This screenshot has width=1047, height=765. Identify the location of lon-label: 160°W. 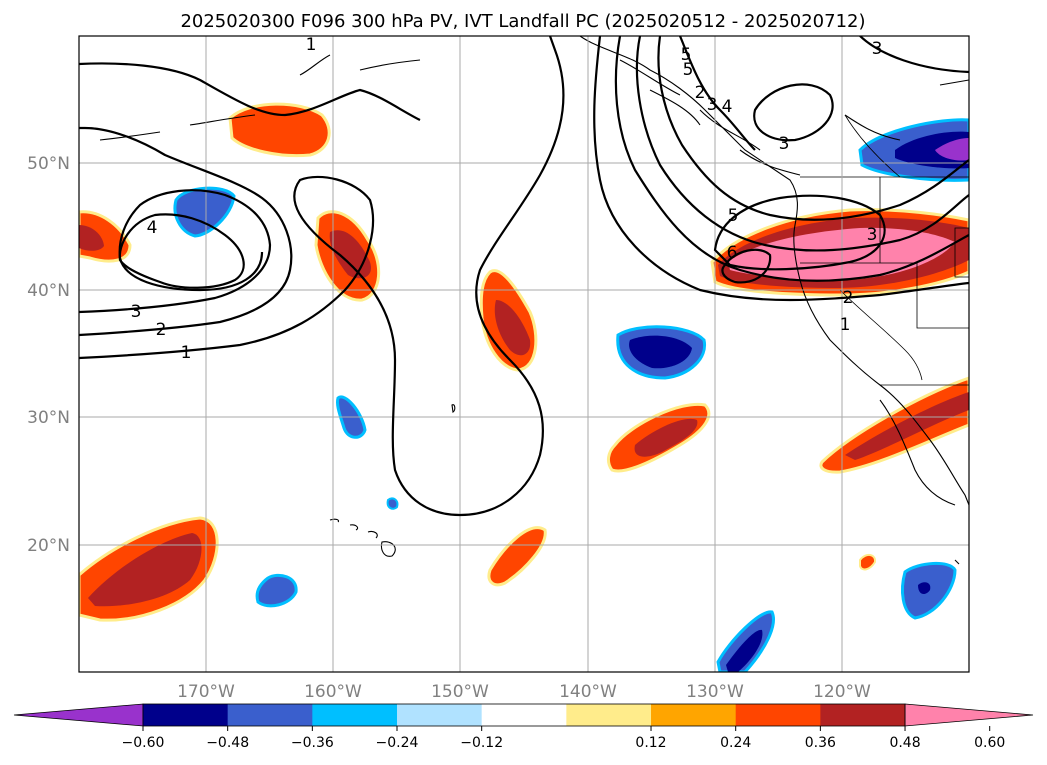
(333, 692).